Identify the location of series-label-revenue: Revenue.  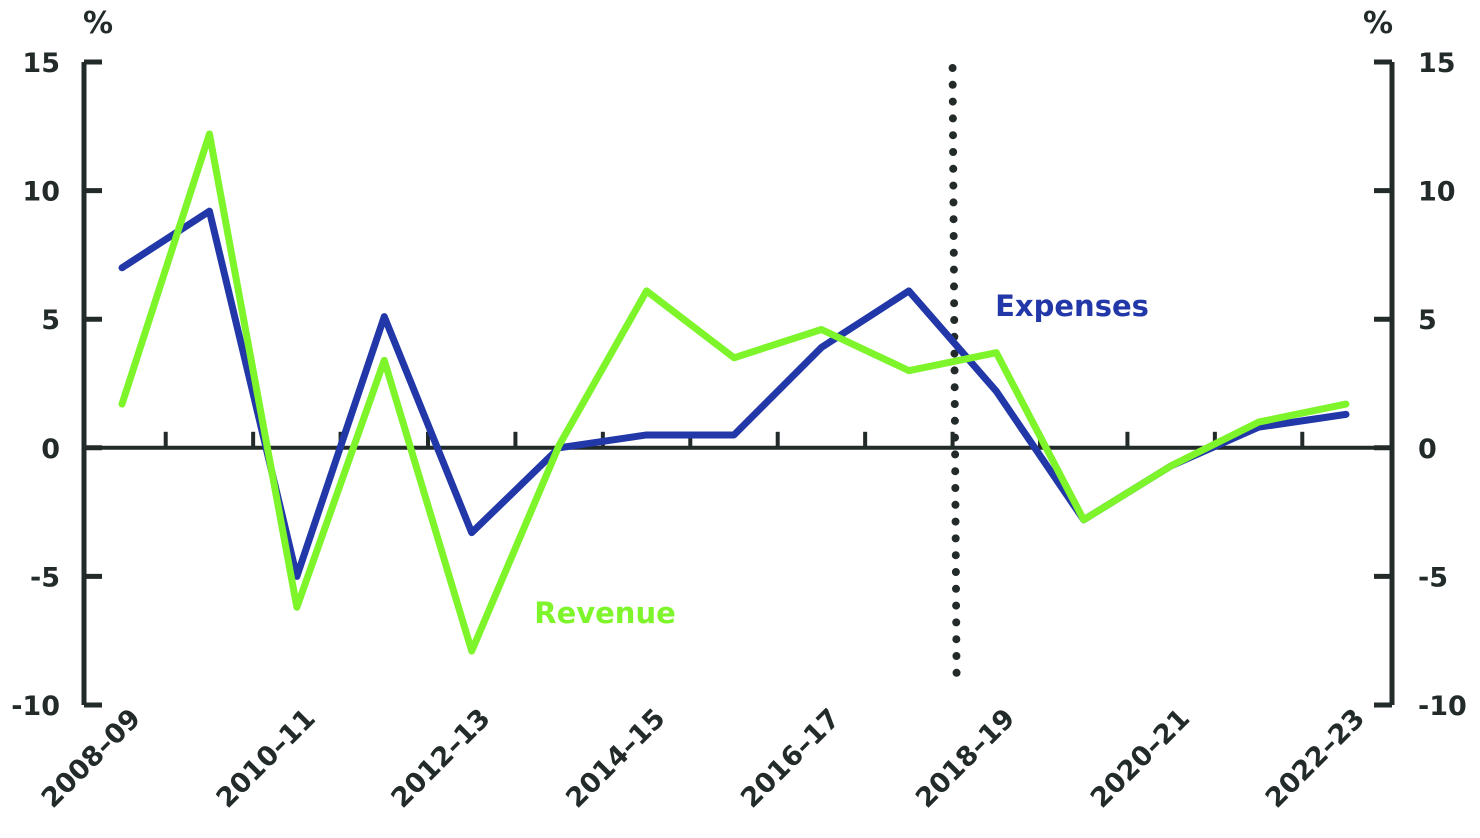
(605, 613).